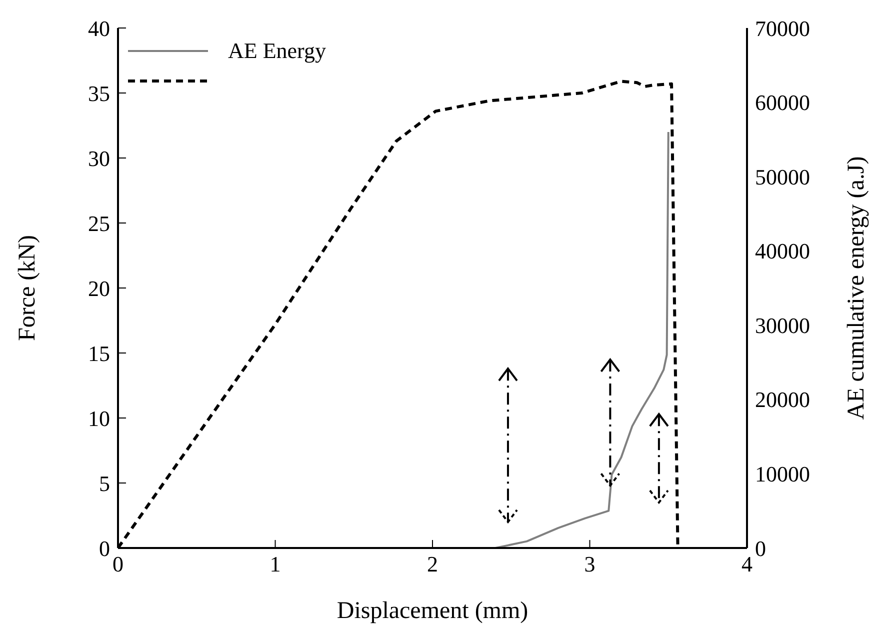  I want to click on y-tick-label: 5, so click(104, 483).